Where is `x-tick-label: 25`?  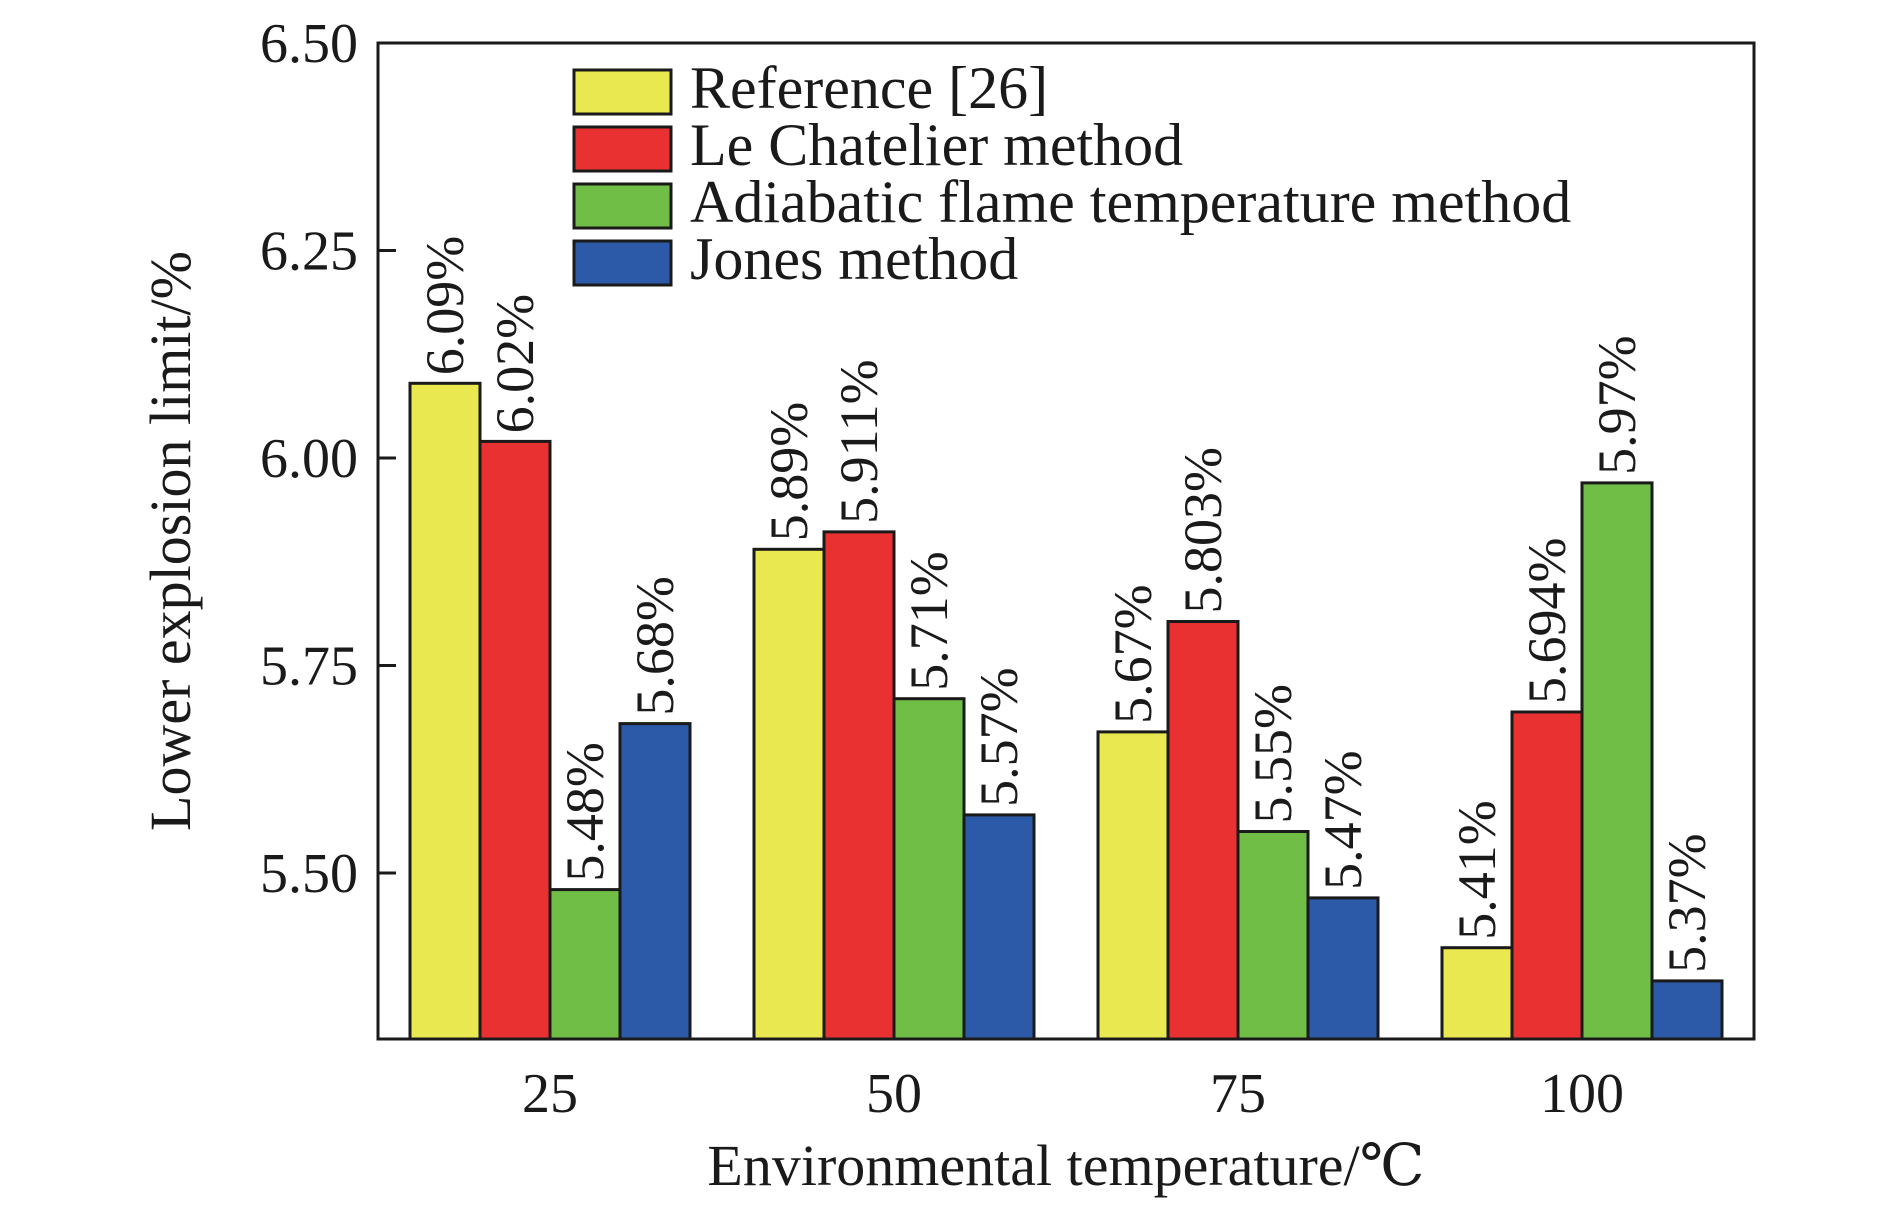 x-tick-label: 25 is located at coordinates (550, 1094).